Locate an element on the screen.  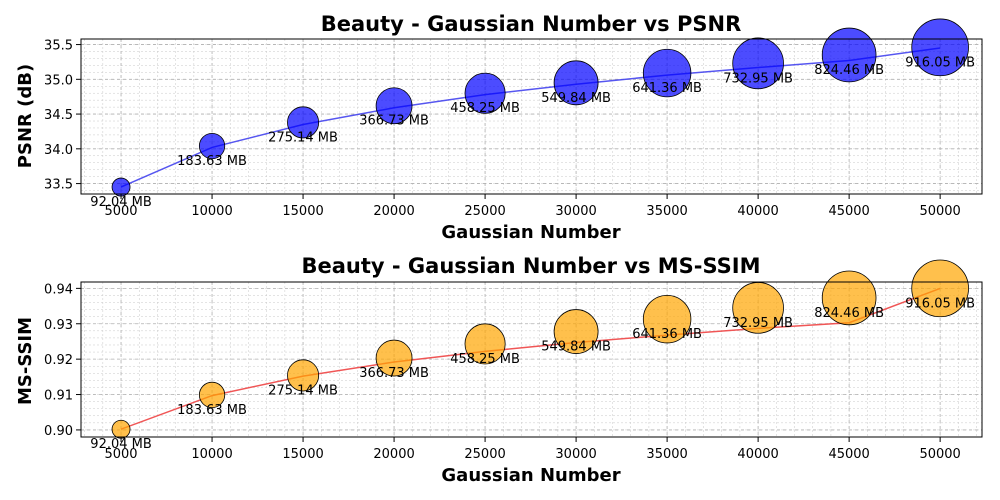
y-axis-ticks: 0.90 0.91 0.92 0.93 0.94 is located at coordinates (62, 360).